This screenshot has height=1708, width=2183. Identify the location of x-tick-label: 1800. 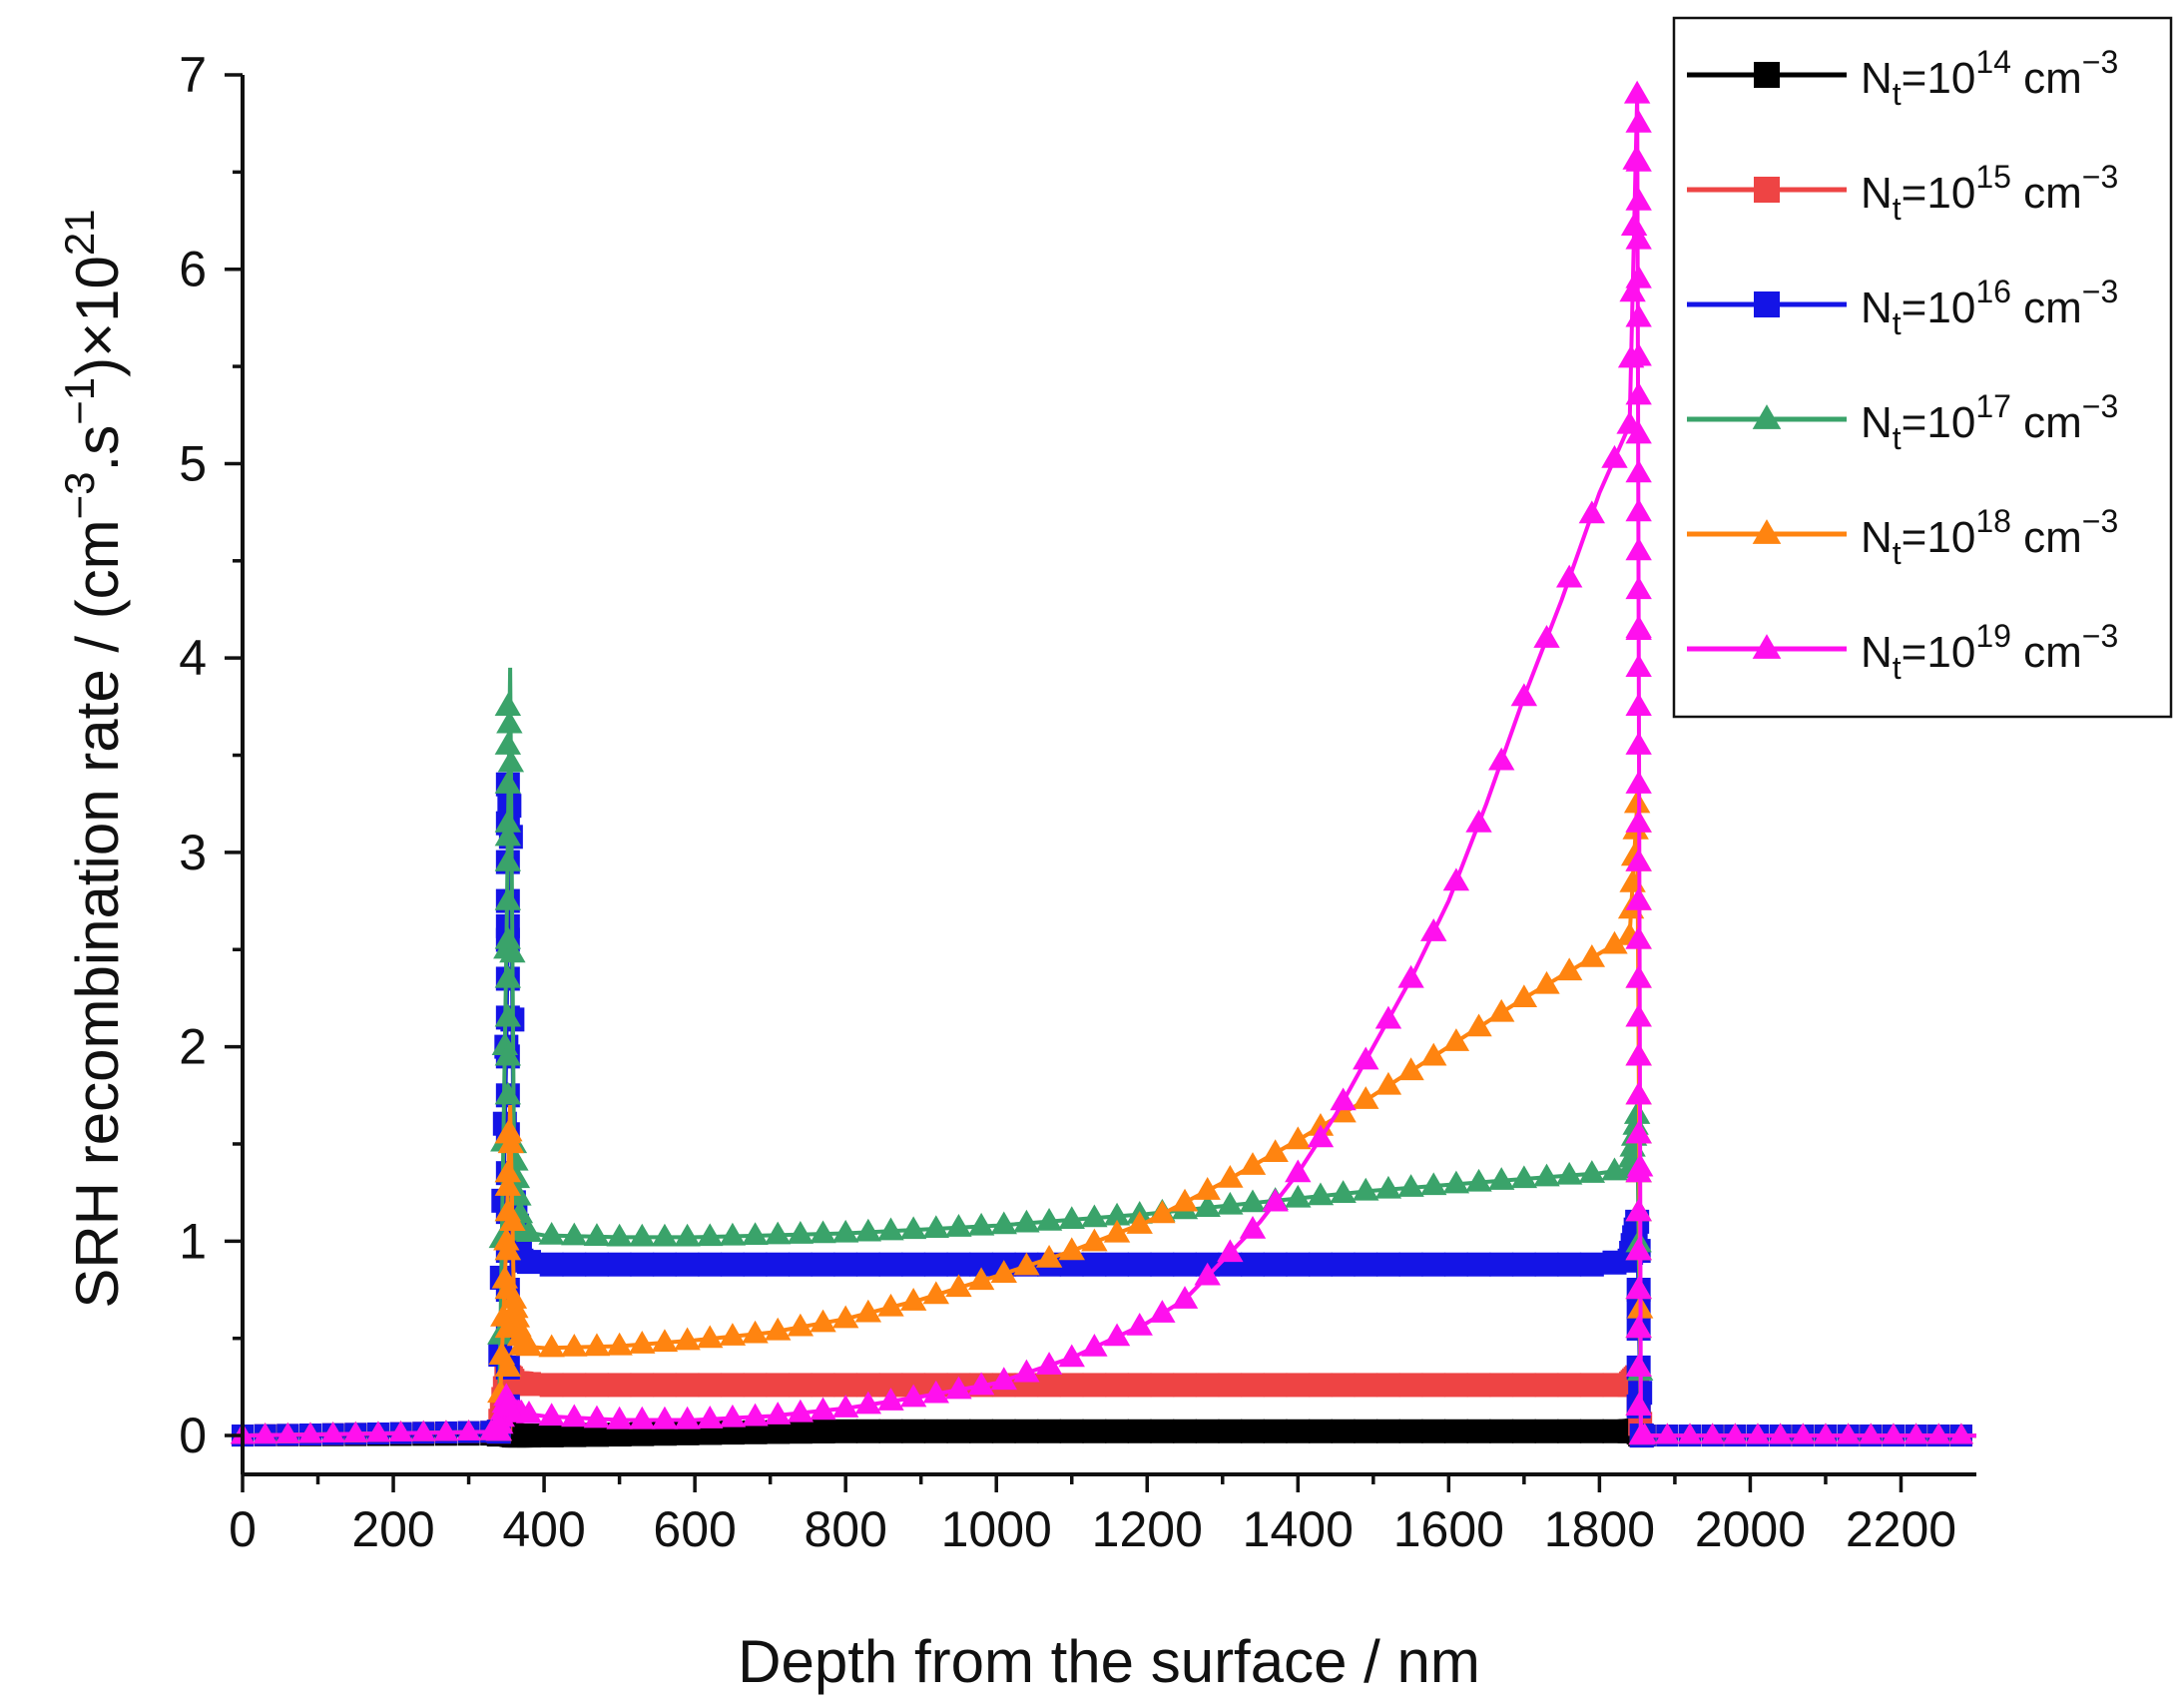
(1599, 1529).